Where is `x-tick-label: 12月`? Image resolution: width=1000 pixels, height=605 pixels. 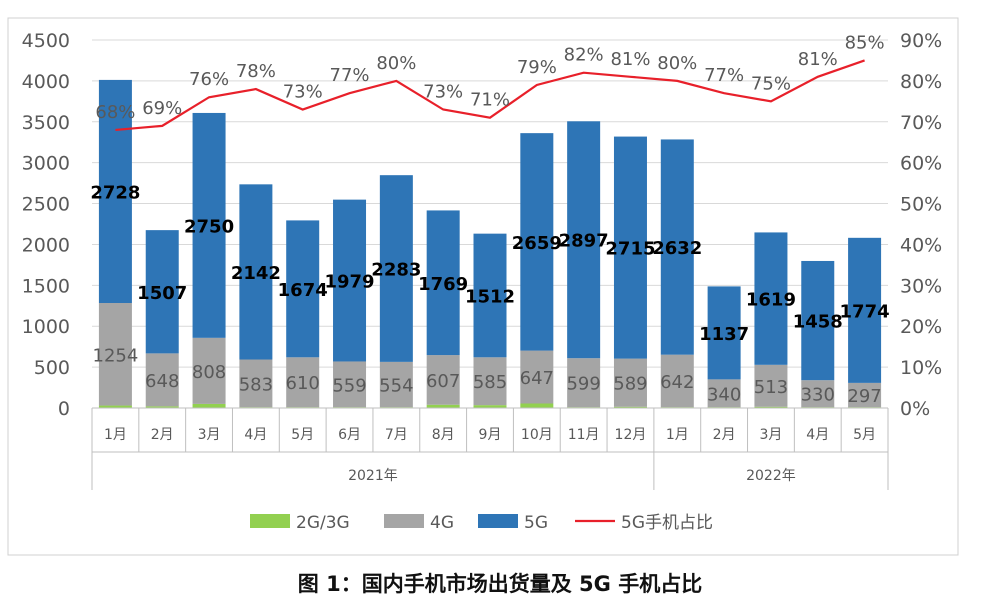 x-tick-label: 12月 is located at coordinates (631, 435).